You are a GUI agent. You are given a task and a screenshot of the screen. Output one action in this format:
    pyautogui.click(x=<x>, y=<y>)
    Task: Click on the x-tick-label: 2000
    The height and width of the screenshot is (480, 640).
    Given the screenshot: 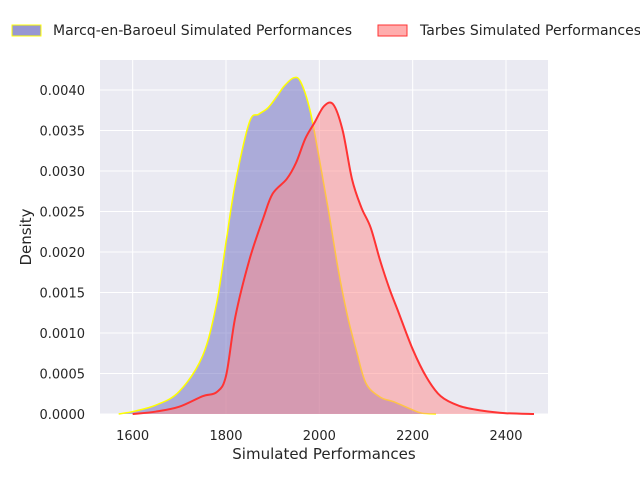 What is the action you would take?
    pyautogui.click(x=319, y=436)
    